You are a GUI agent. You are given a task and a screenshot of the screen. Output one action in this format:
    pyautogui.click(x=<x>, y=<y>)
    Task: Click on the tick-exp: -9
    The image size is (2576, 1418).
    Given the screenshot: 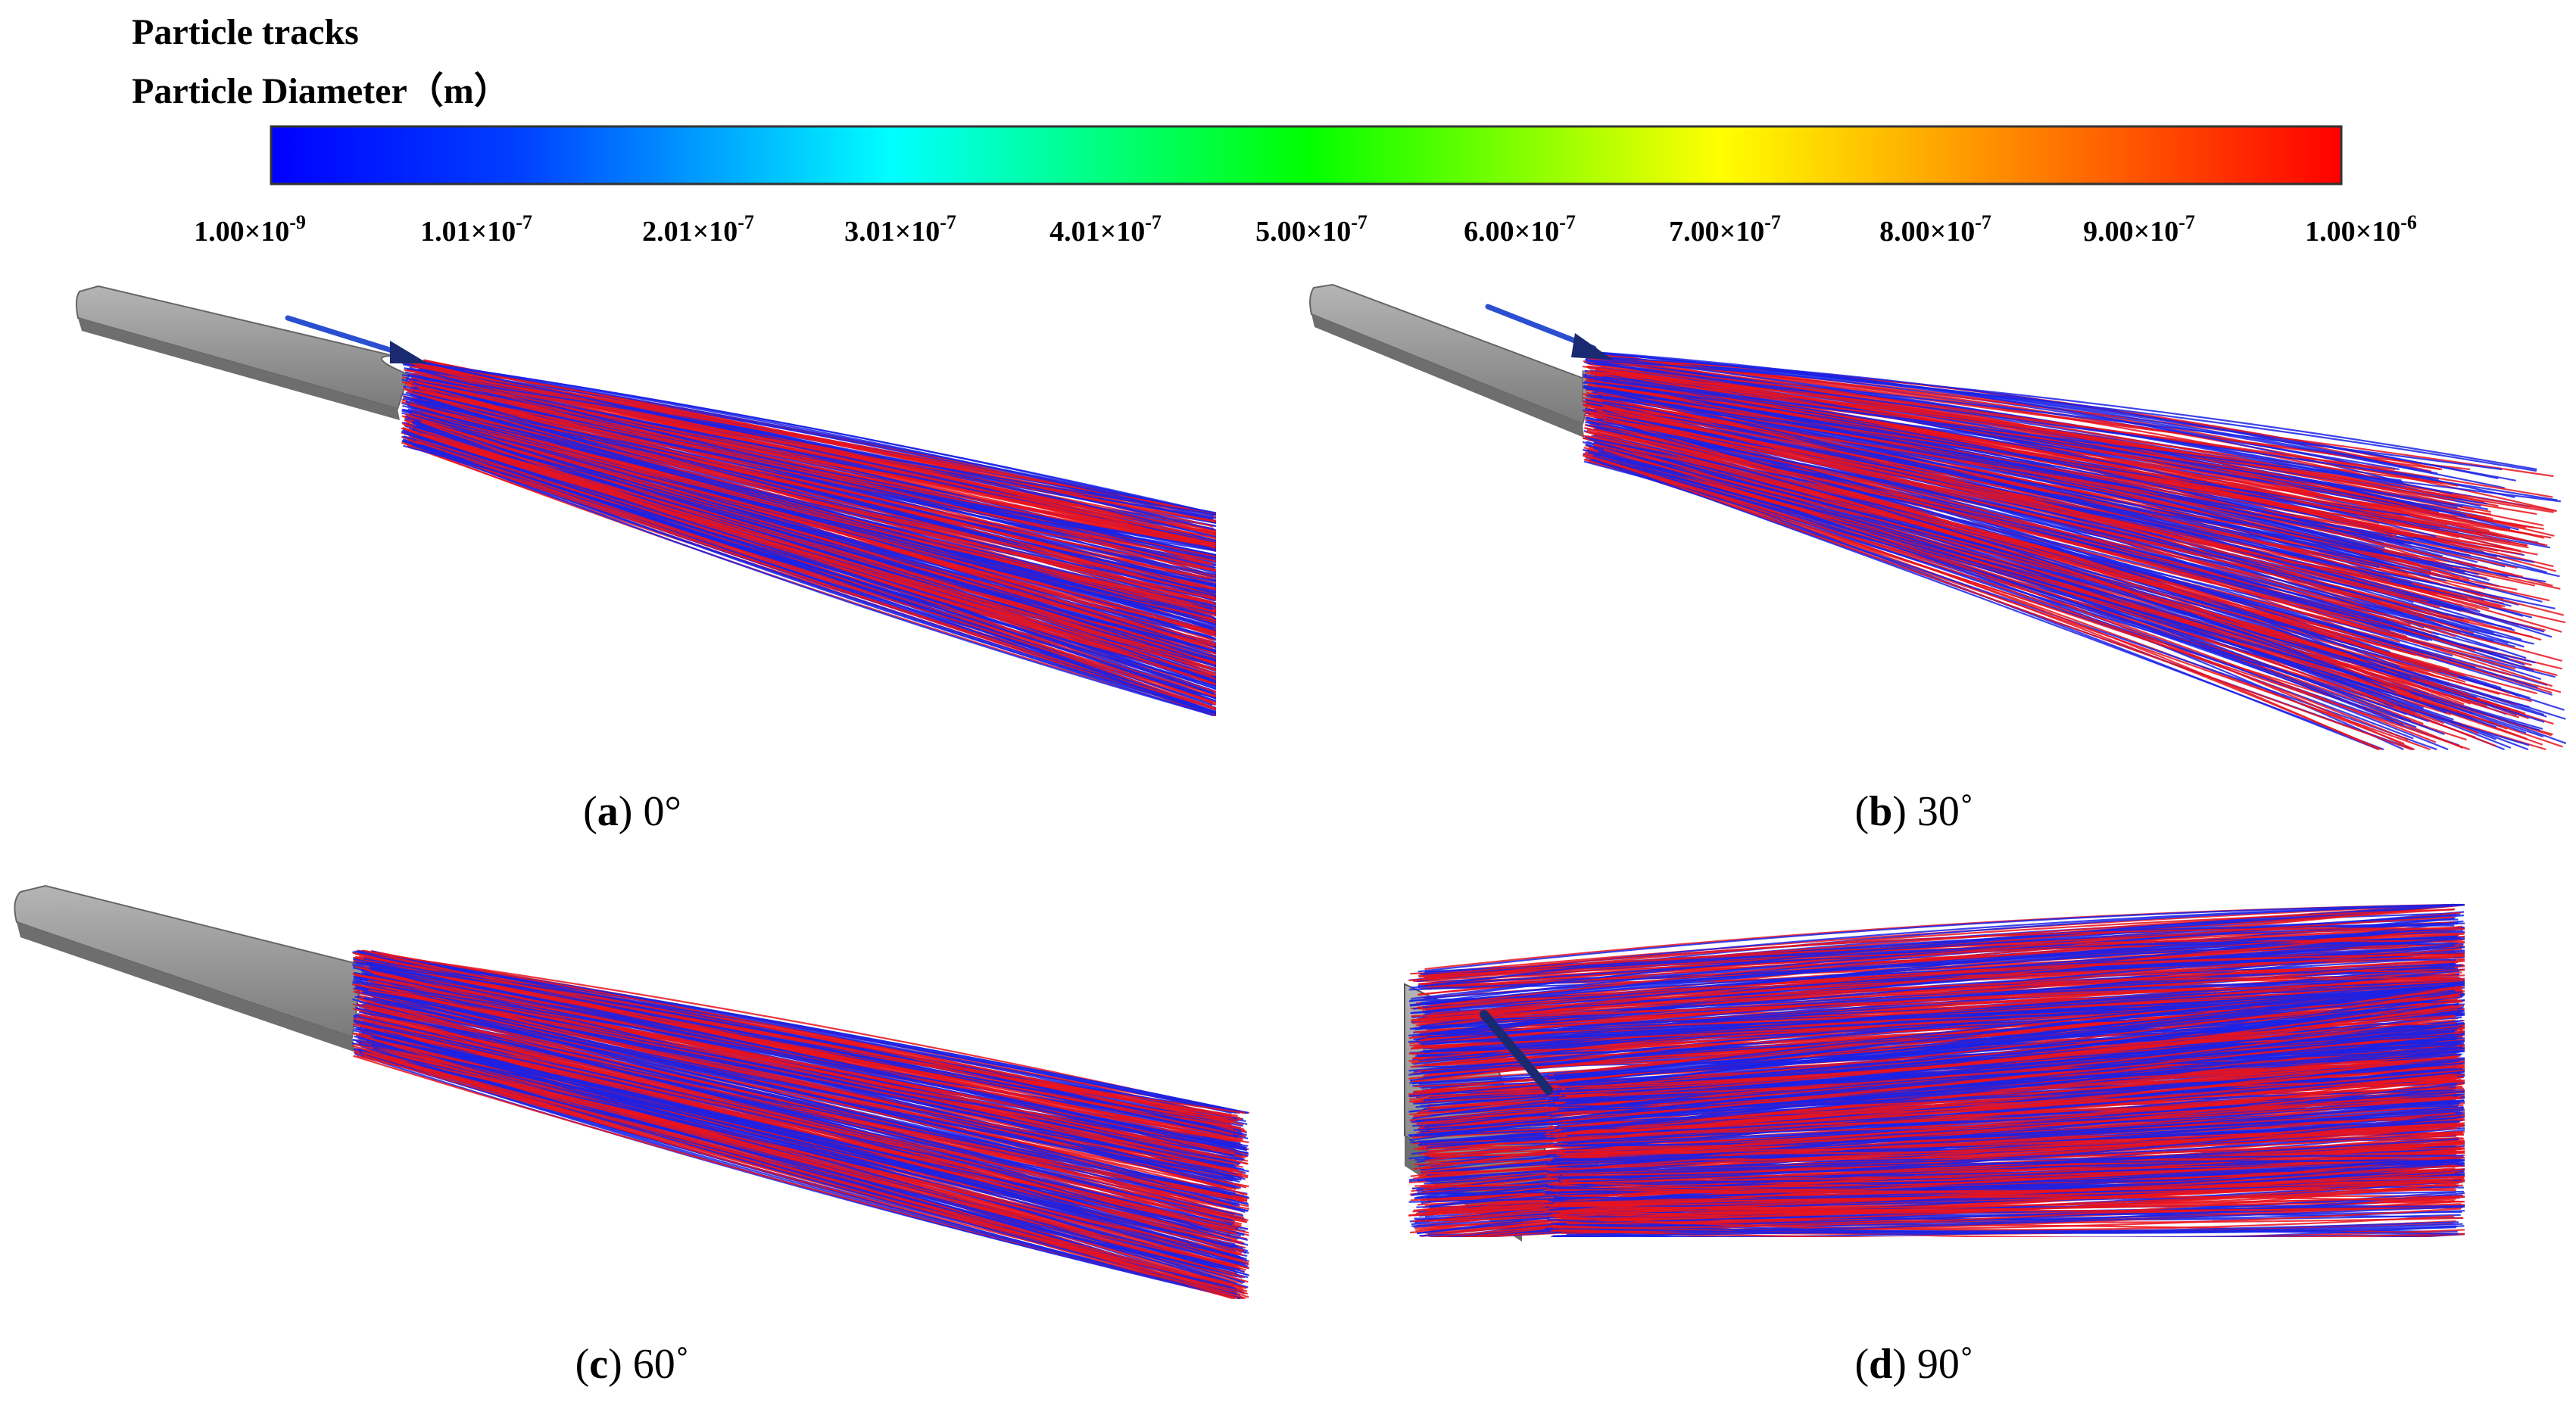 What is the action you would take?
    pyautogui.click(x=297, y=222)
    